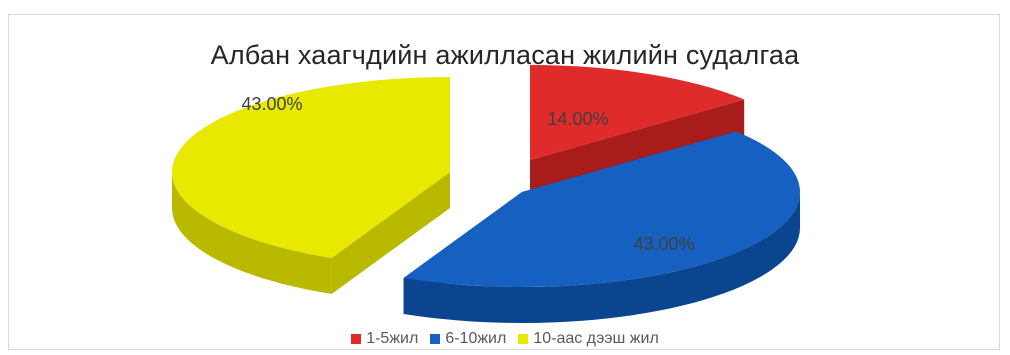 Image resolution: width=1010 pixels, height=355 pixels. What do you see at coordinates (271, 104) in the screenshot?
I see `data-label-3: 43.00%` at bounding box center [271, 104].